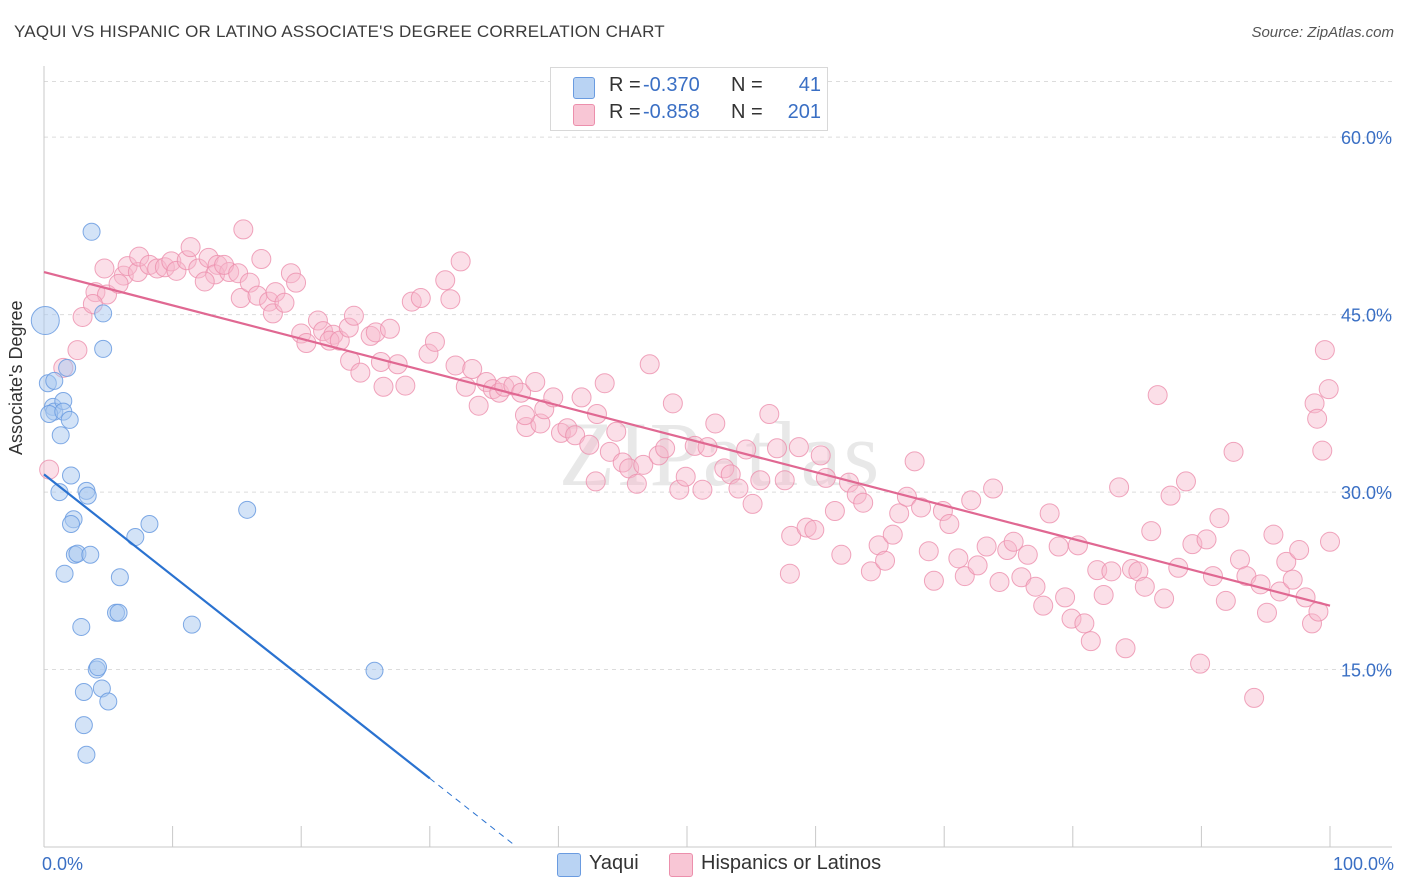 This screenshot has height=892, width=1406. Describe the element at coordinates (791, 863) in the screenshot. I see `bottom-legend-label: Hispanics or Latinos` at that location.